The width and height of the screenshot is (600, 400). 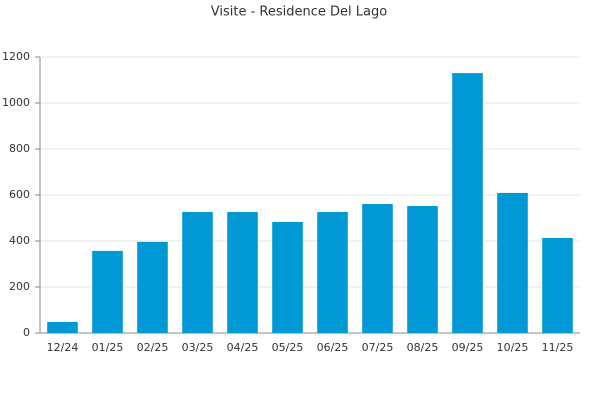 I want to click on x-tick-label: 08/25, so click(x=423, y=347).